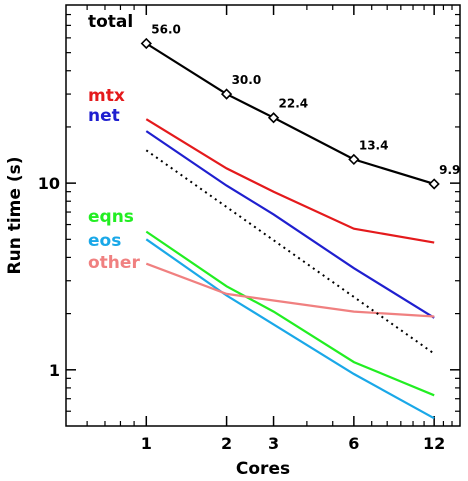 The height and width of the screenshot is (481, 468). What do you see at coordinates (166, 29) in the screenshot?
I see `data-label: 56.0` at bounding box center [166, 29].